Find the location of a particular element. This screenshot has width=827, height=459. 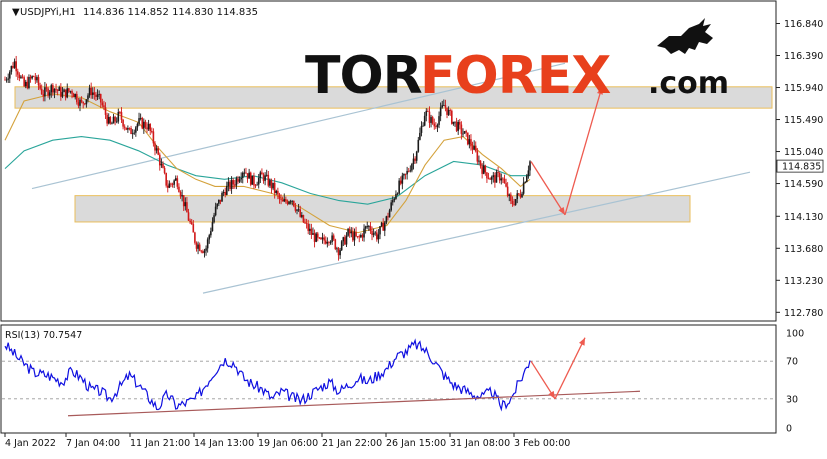

price-tick-label: 113.230 is located at coordinates (803, 281).